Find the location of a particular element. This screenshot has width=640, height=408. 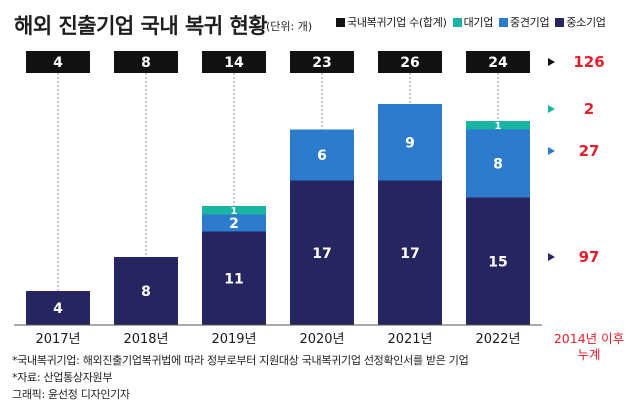

total-label: 4 is located at coordinates (58, 63).